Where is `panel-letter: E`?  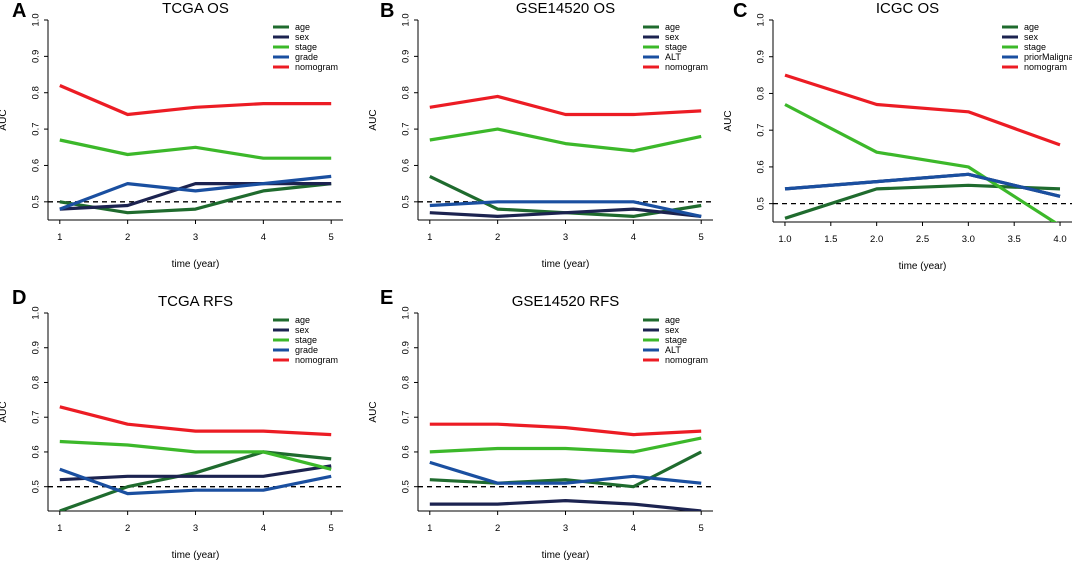 panel-letter: E is located at coordinates (386, 298).